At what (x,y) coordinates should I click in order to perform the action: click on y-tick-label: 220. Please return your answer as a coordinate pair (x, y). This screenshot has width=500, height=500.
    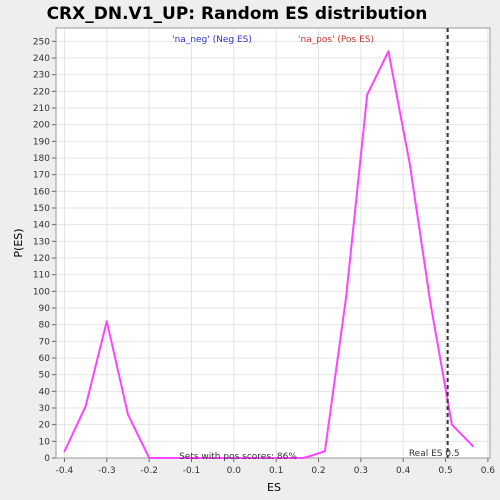
    Looking at the image, I should click on (41, 92).